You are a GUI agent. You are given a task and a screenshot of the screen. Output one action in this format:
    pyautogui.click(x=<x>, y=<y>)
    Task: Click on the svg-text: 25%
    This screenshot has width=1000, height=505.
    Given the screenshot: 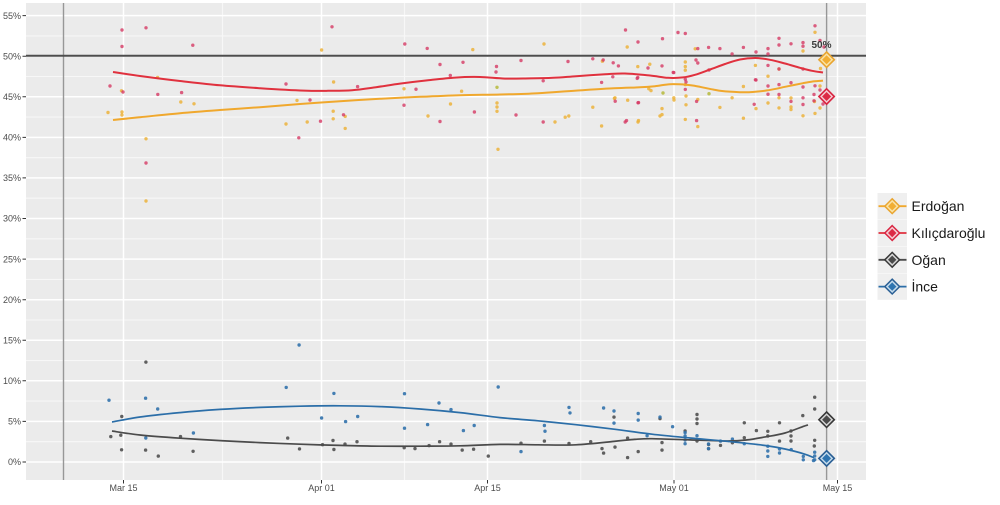 What is the action you would take?
    pyautogui.click(x=12, y=259)
    